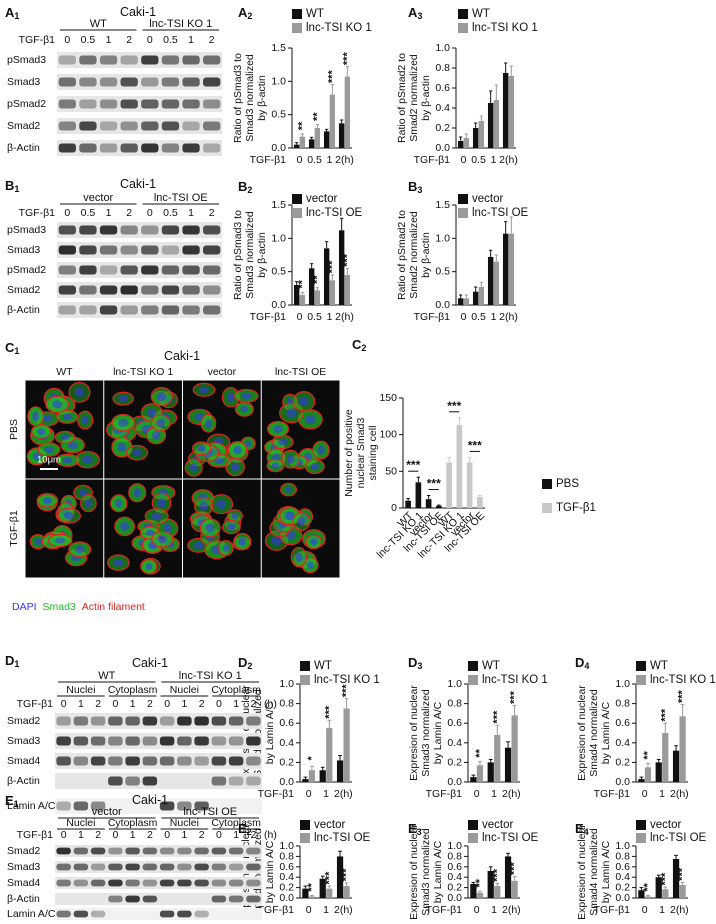 Image resolution: width=716 pixels, height=924 pixels. Describe the element at coordinates (500, 213) in the screenshot. I see `legend-label: lnc-TSI OE` at that location.